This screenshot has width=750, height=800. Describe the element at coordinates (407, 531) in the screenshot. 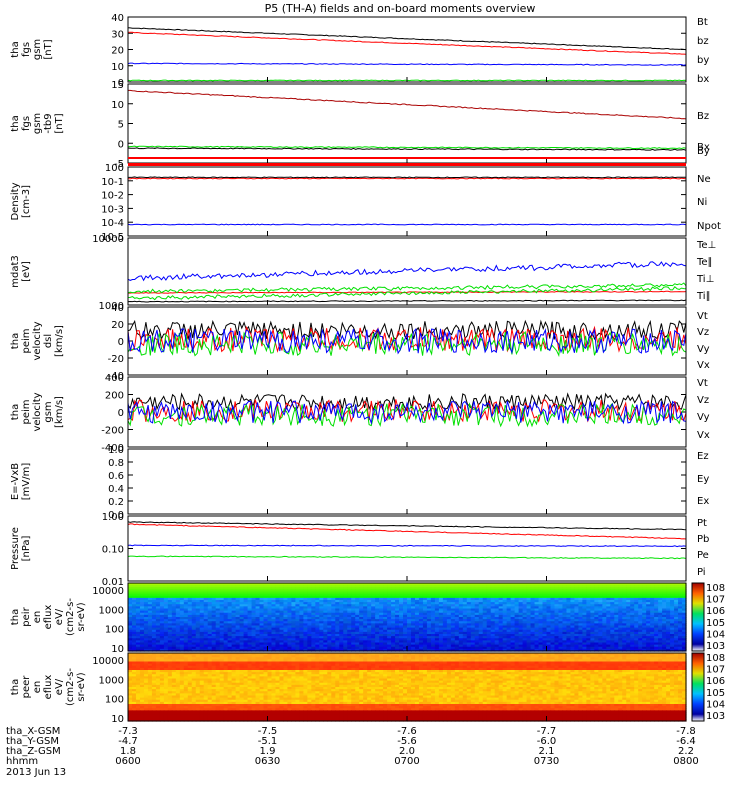

I see `series-line-Pb` at that location.